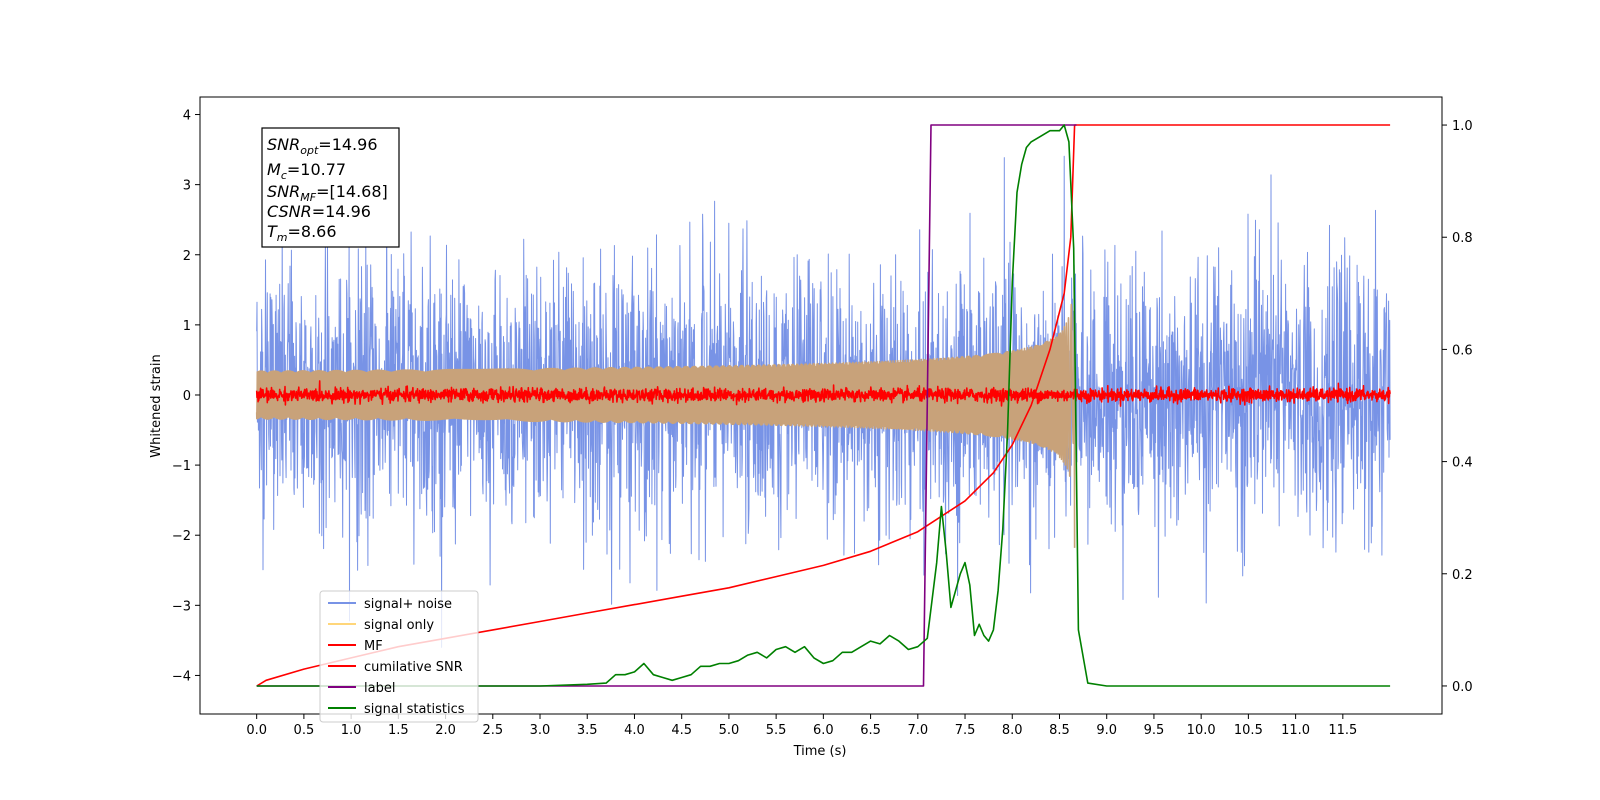  What do you see at coordinates (540, 730) in the screenshot?
I see `x-tick-label: 3.0` at bounding box center [540, 730].